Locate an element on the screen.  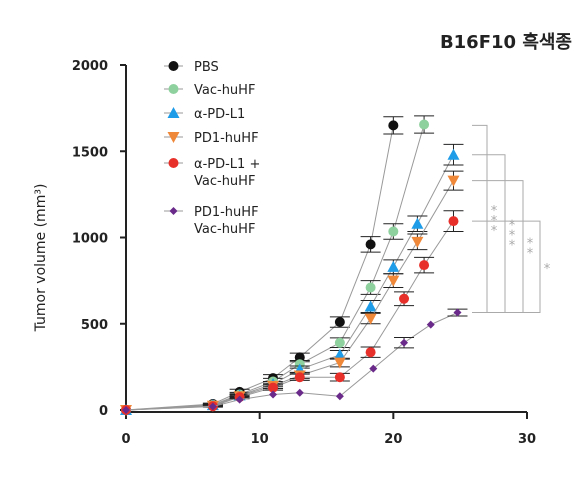
chart-title: B16F10 흑색종 is located at coordinates (506, 42).